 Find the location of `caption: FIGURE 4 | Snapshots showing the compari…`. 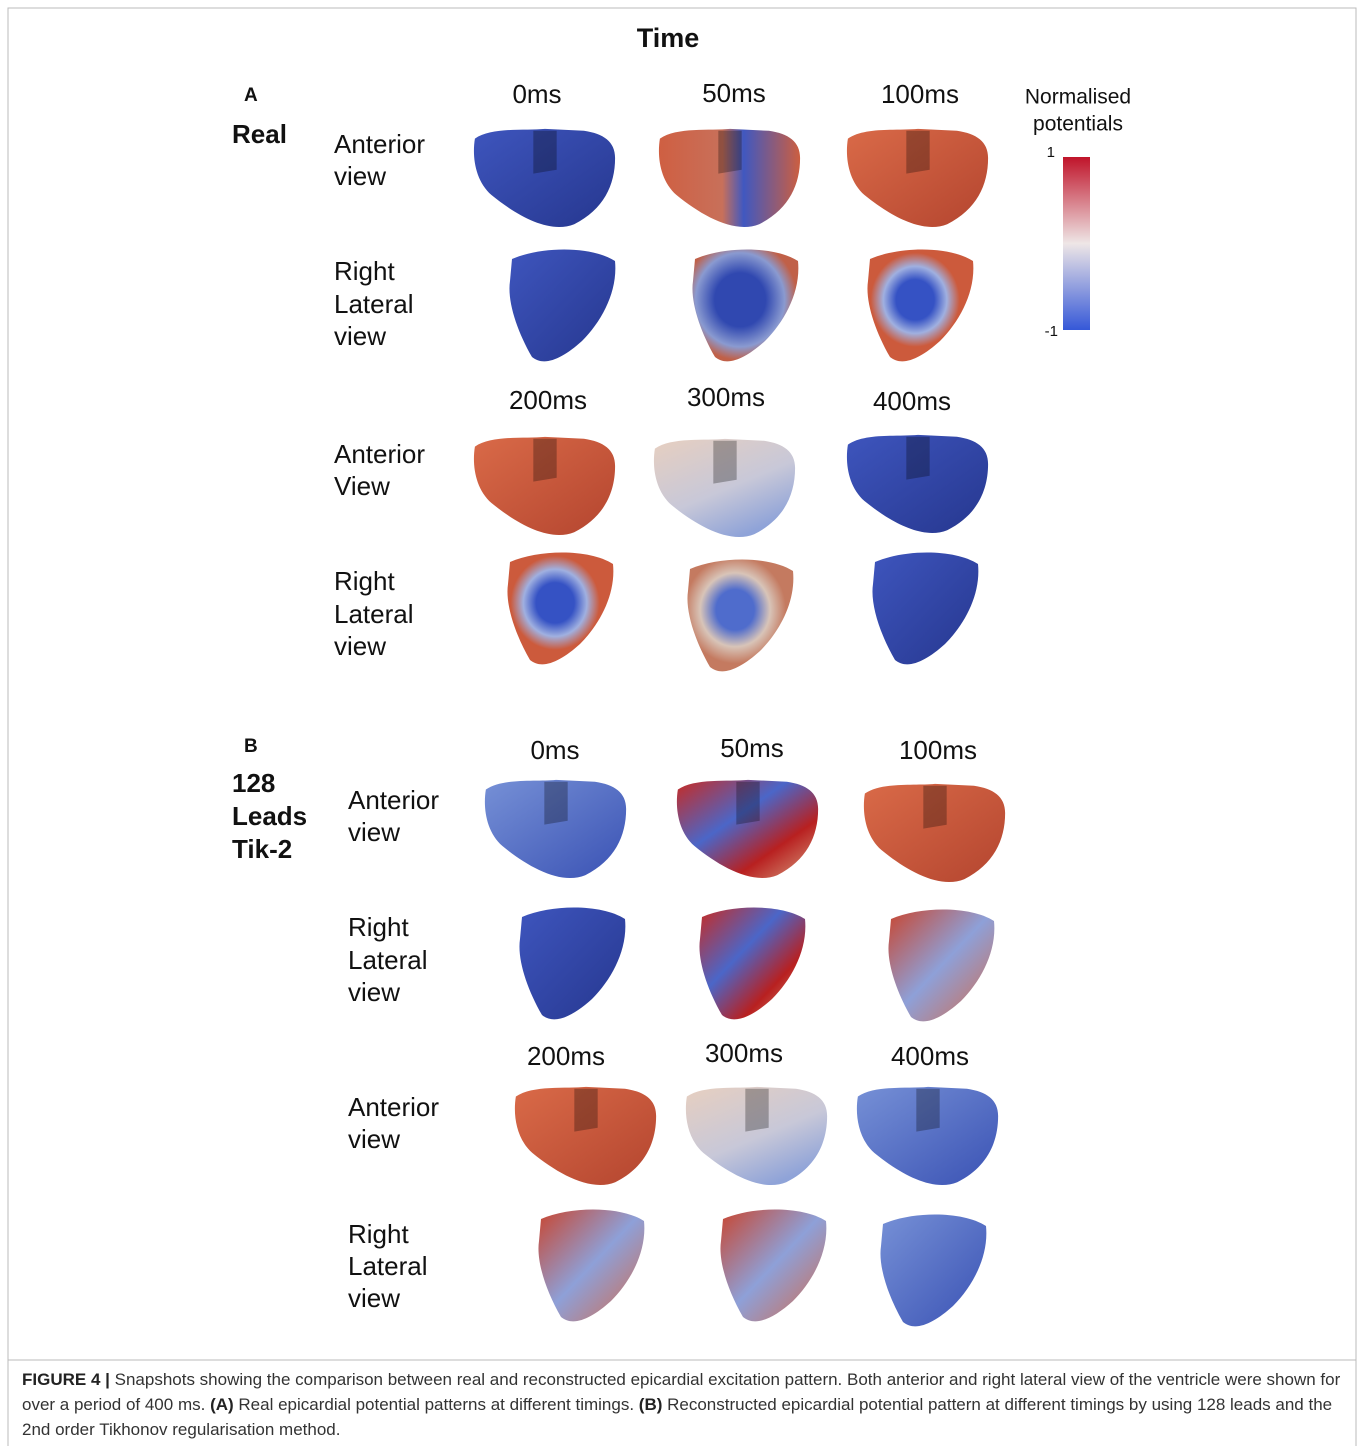

caption: FIGURE 4 | Snapshots showing the compari… is located at coordinates (683, 1404).